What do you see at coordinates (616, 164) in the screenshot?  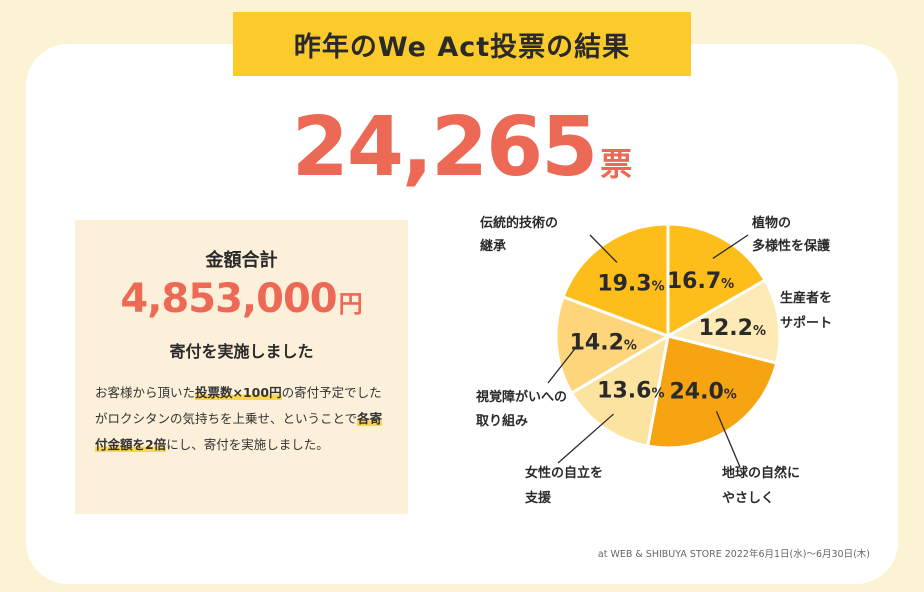 I see `total-votes-unit: 票` at bounding box center [616, 164].